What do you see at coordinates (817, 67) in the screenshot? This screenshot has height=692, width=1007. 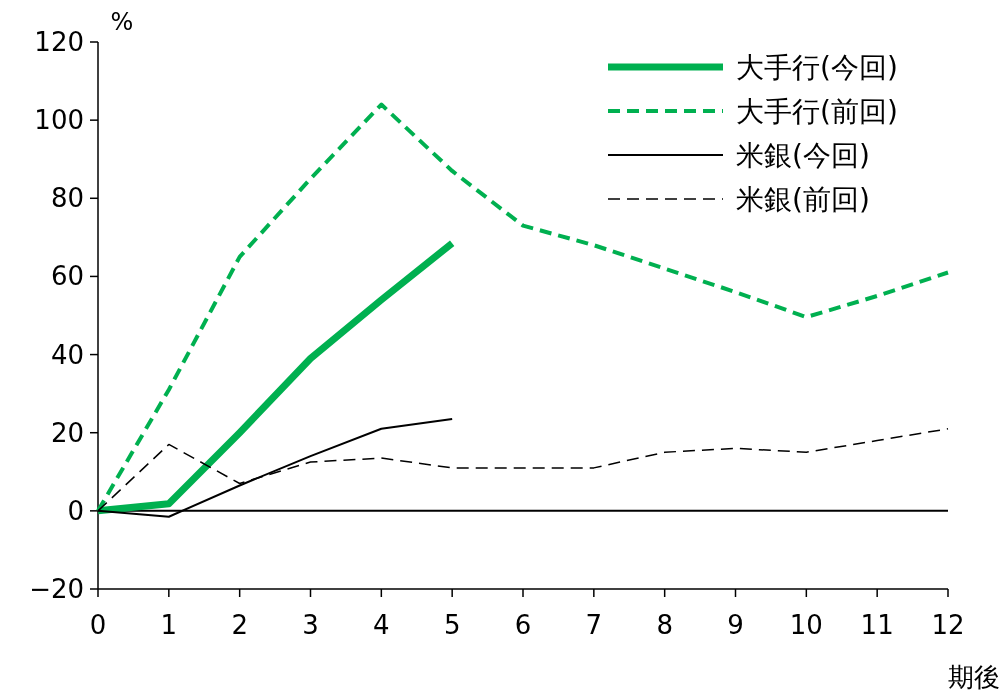 I see `legend-label: 大手行(今回)` at bounding box center [817, 67].